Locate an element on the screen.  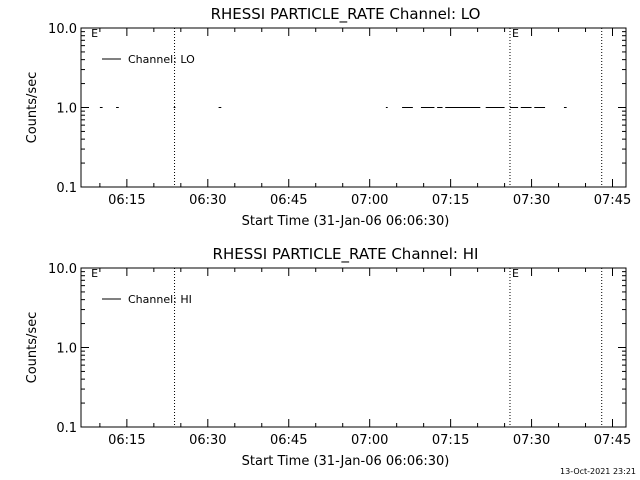
chart-title: RHESSI PARTICLE_RATE Channel: LO is located at coordinates (346, 14).